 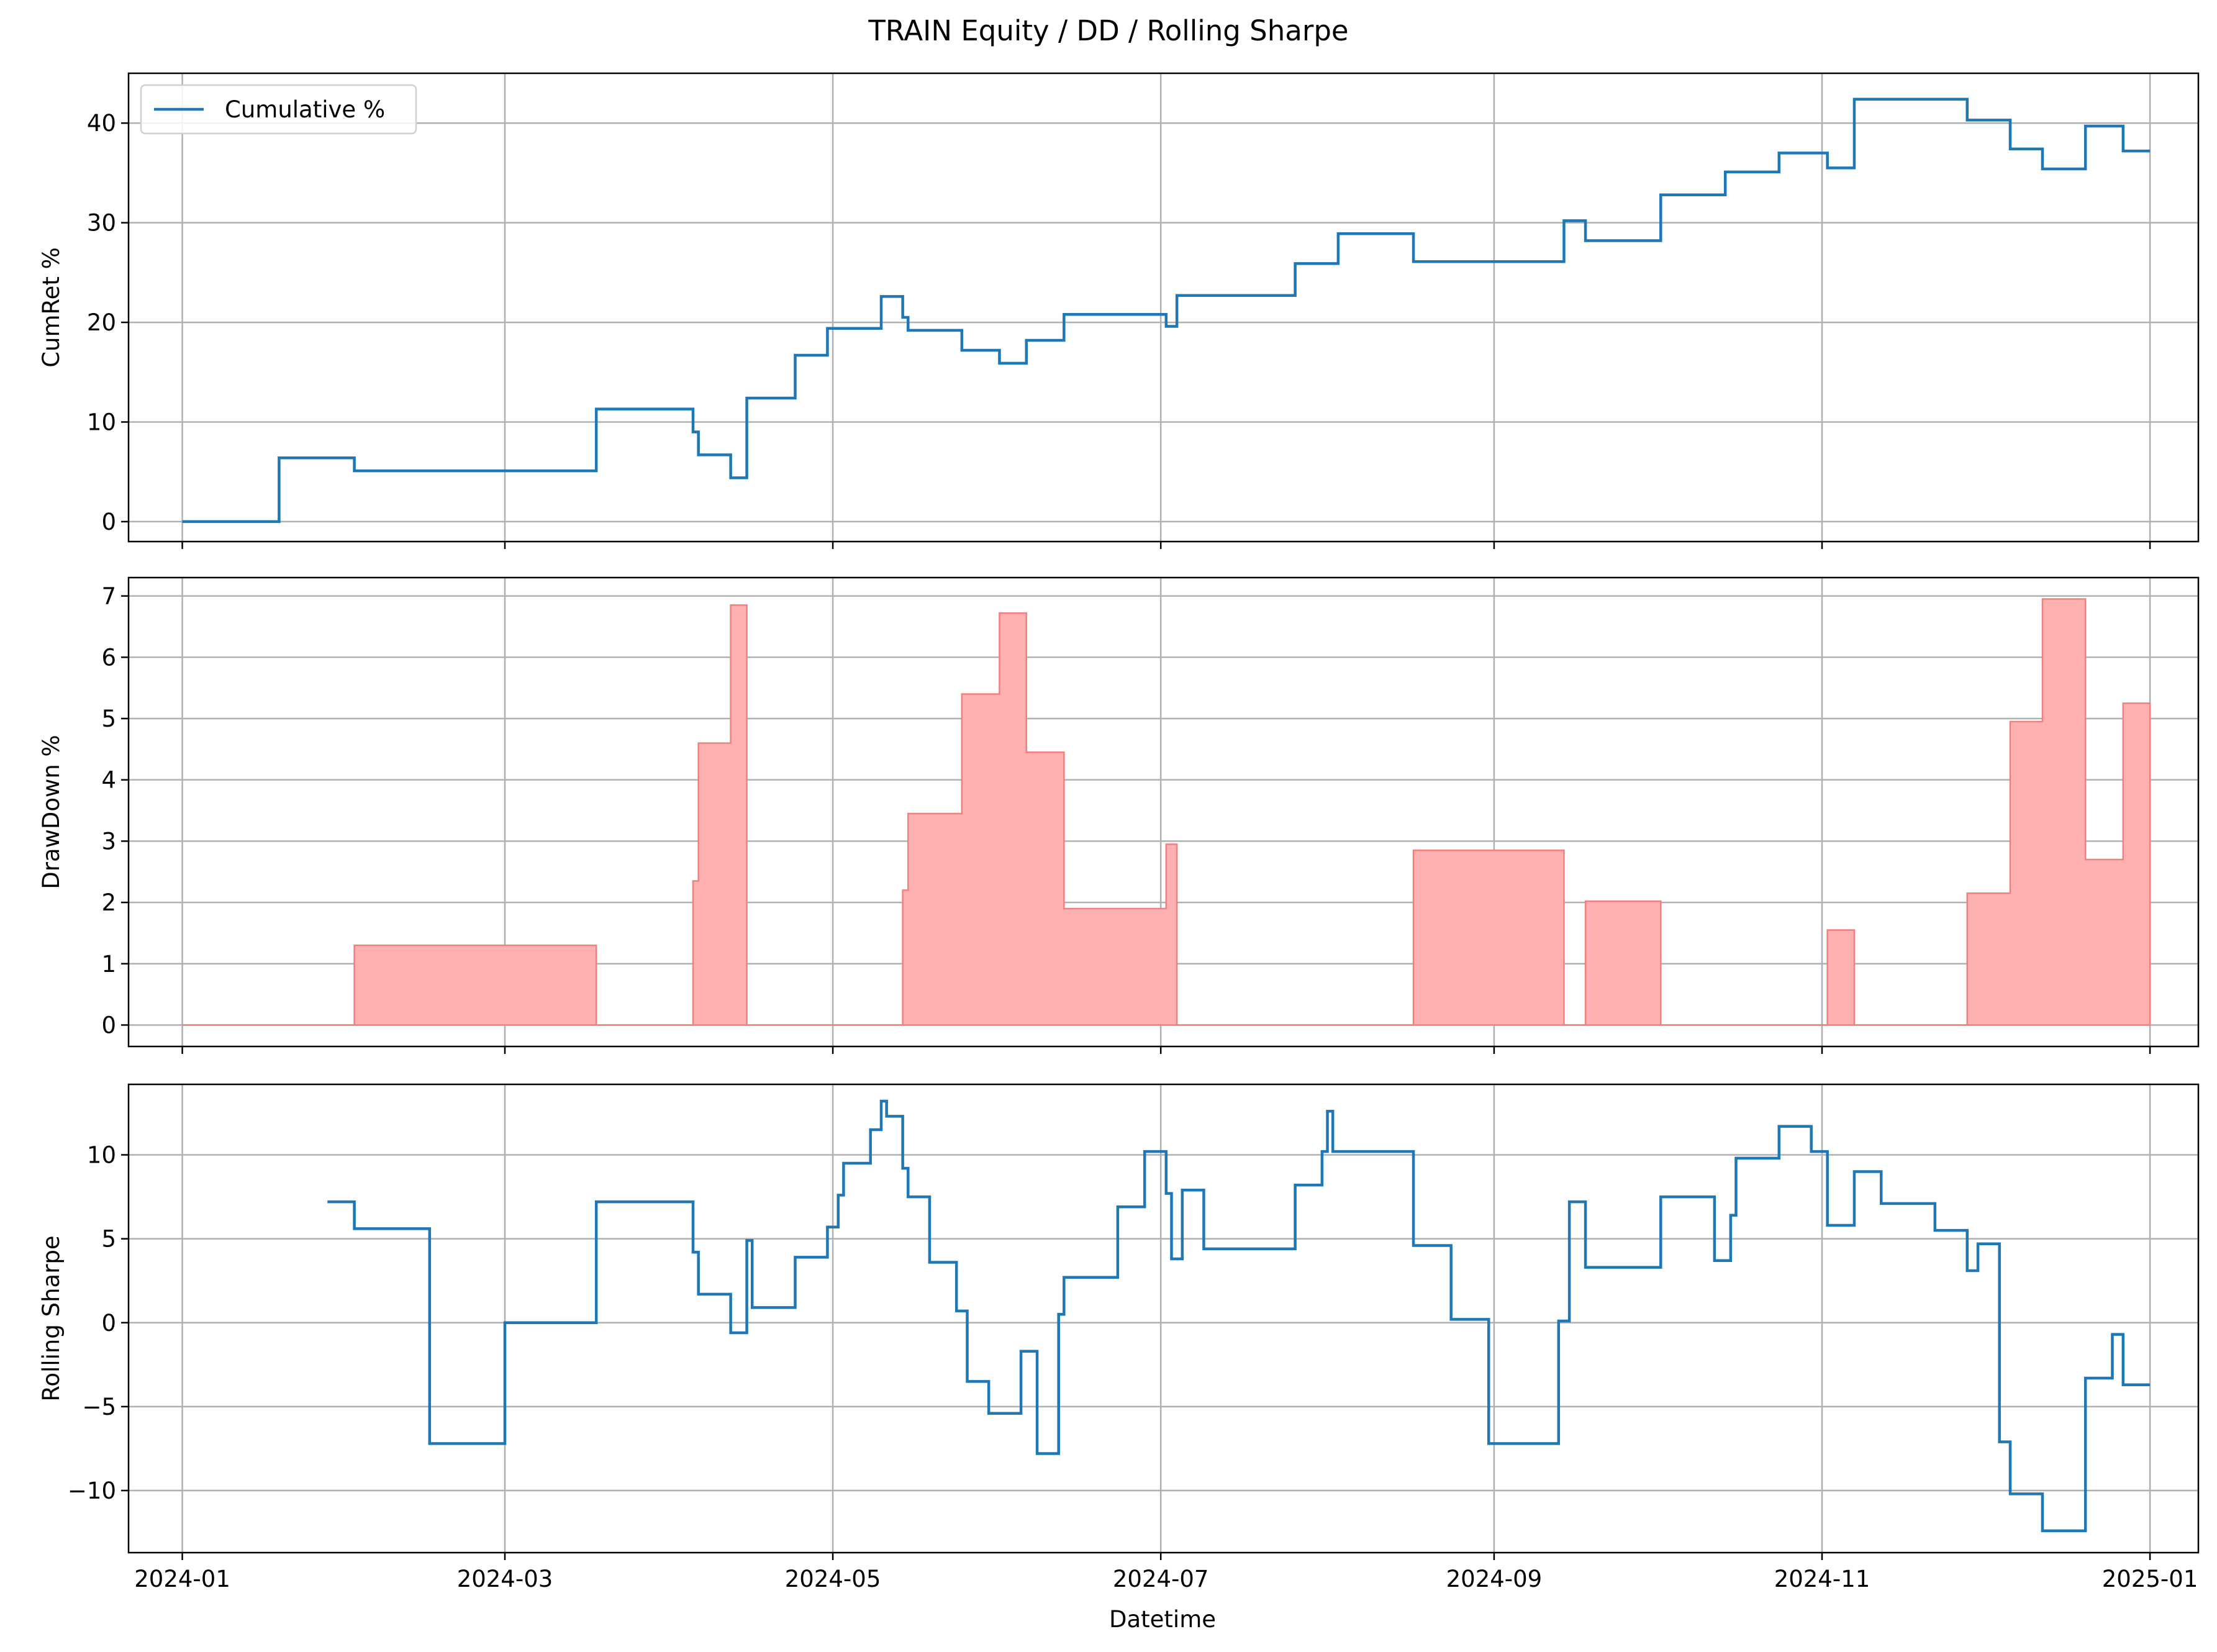 What do you see at coordinates (109, 596) in the screenshot?
I see `y-tick-label: 7` at bounding box center [109, 596].